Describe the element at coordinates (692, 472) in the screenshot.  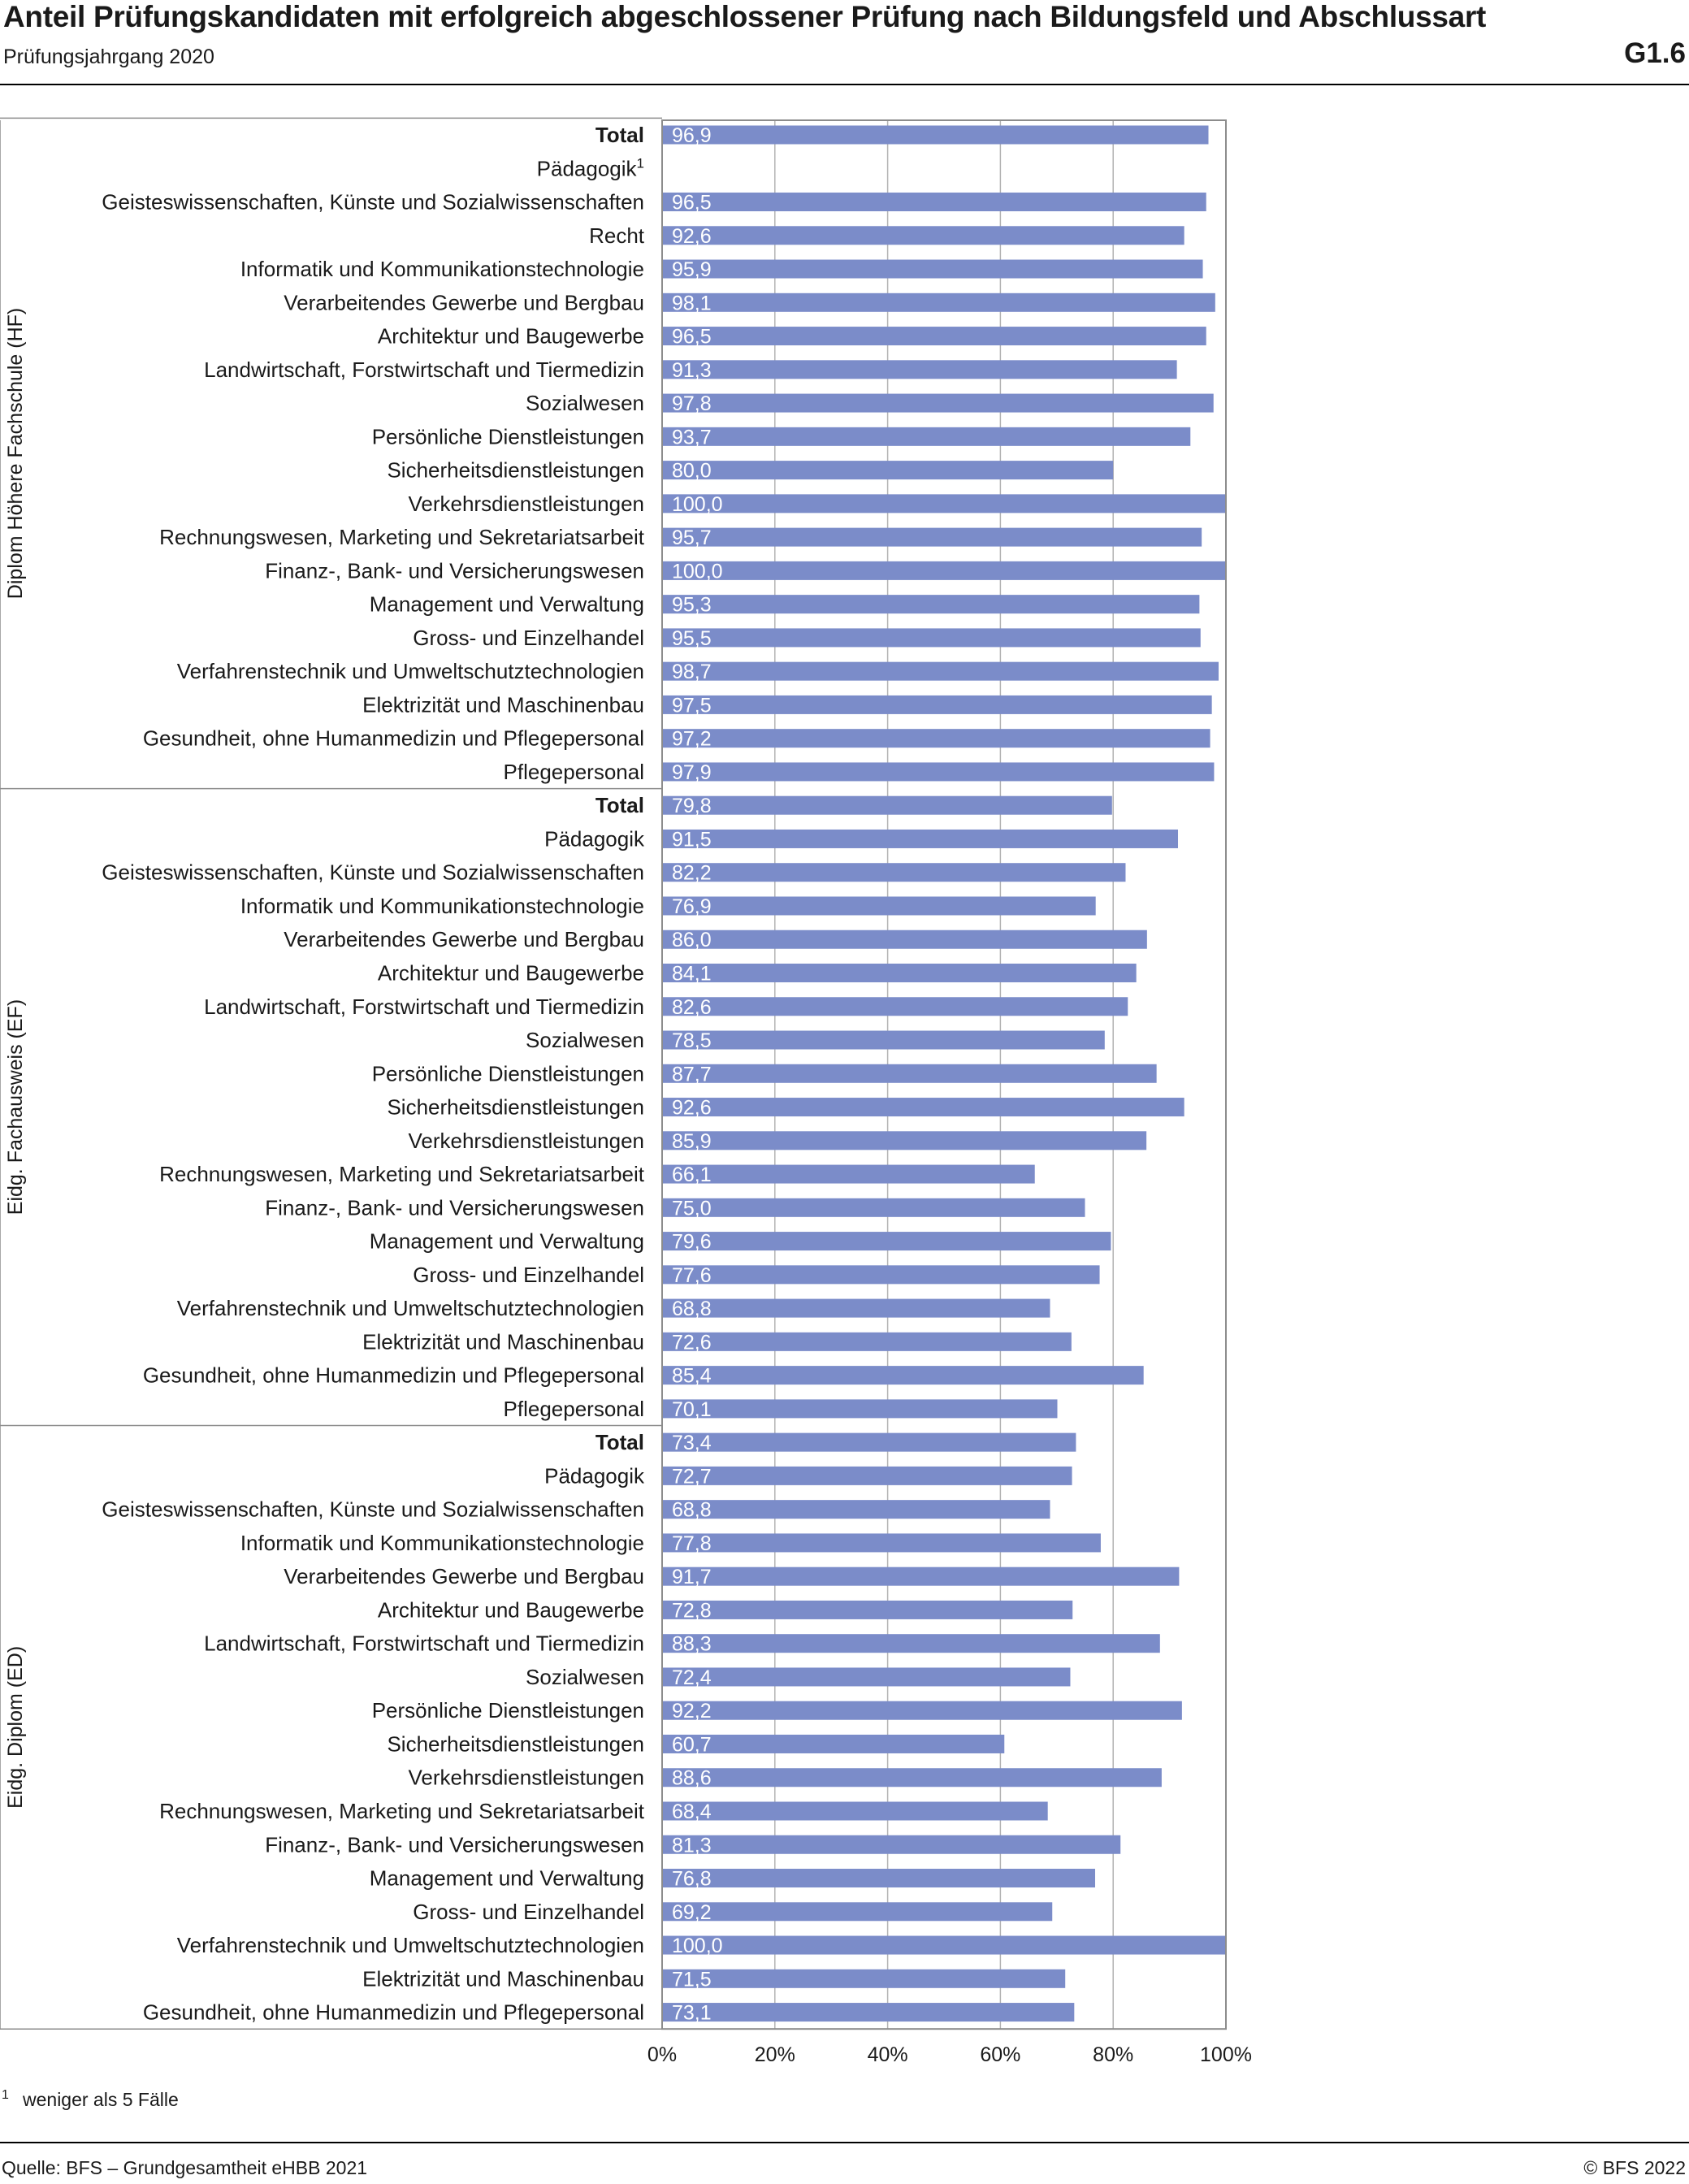
I see `bar-value-label: 80,0` at that location.